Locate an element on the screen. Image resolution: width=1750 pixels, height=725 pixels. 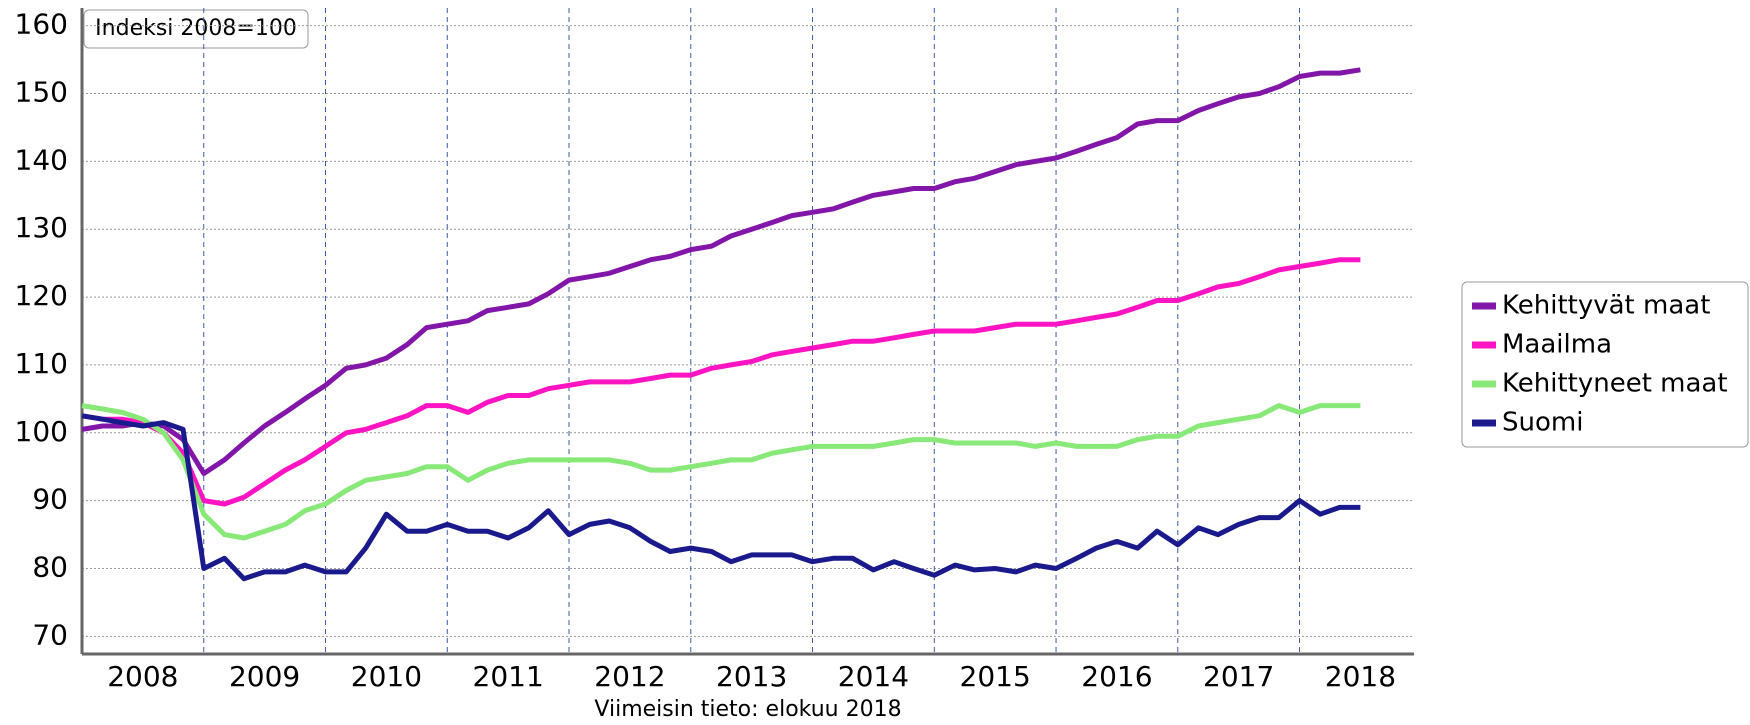
y-tick-label: 160 is located at coordinates (41, 24).